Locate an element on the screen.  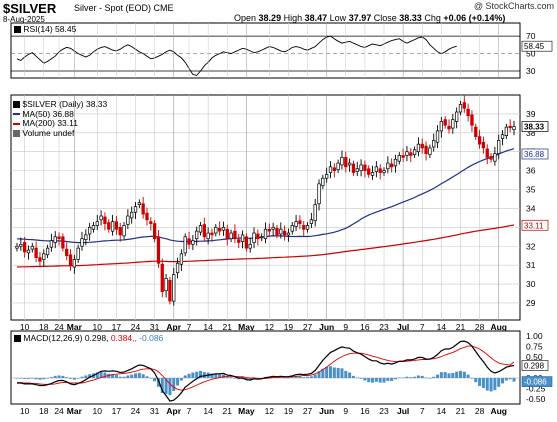
ma200-legend-row: MA(200) 33.11 is located at coordinates (60, 123).